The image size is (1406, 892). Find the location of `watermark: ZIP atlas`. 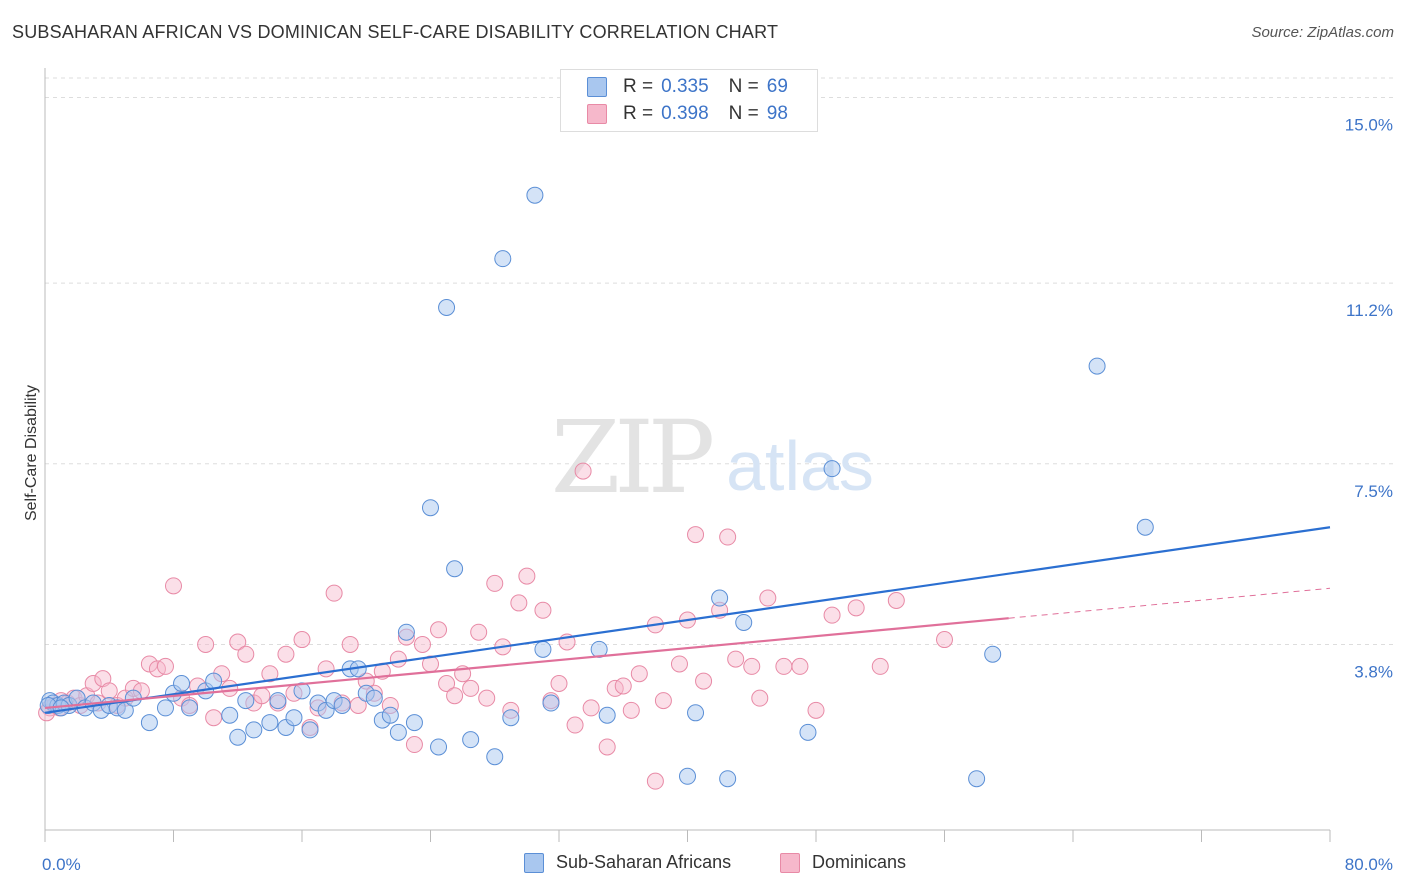

watermark: ZIP atlas is located at coordinates (712, 457).